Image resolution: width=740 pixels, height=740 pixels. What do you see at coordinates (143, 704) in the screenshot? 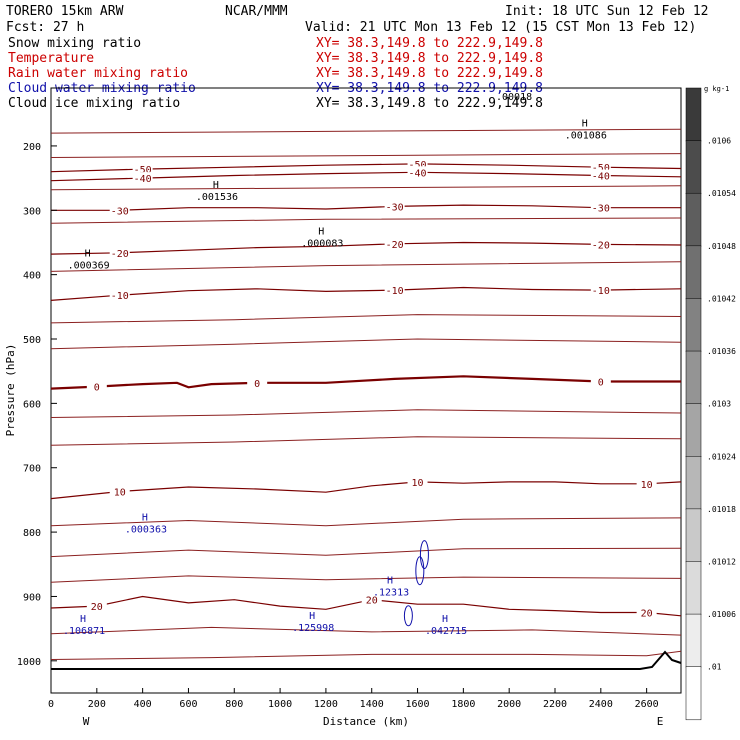
I see `x-tick-label: 400` at bounding box center [143, 704].